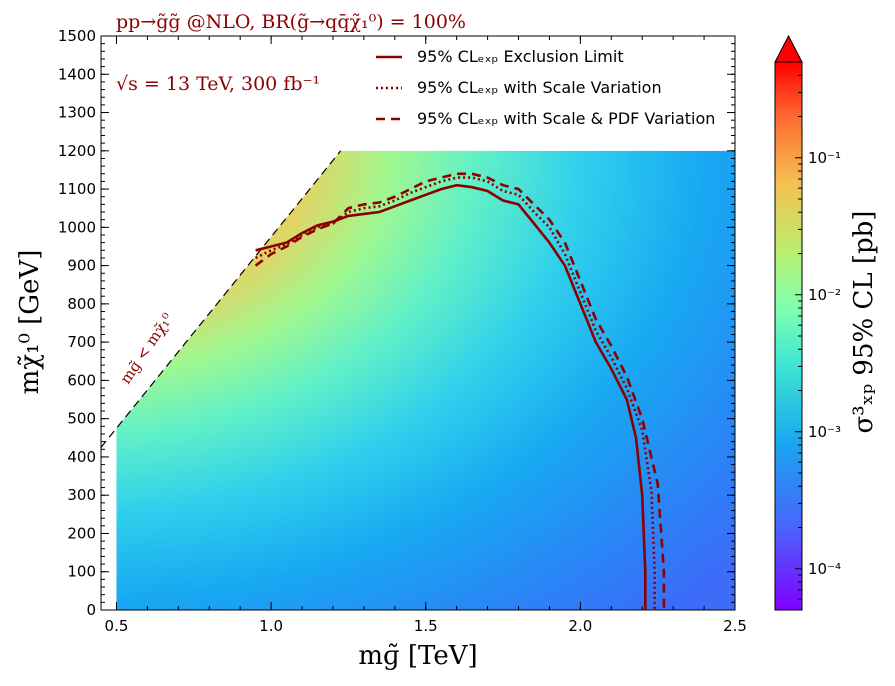 The height and width of the screenshot is (686, 895). What do you see at coordinates (566, 118) in the screenshot?
I see `legend-entry: 95% CLₑₓₚ with Scale & PDF Variation` at bounding box center [566, 118].